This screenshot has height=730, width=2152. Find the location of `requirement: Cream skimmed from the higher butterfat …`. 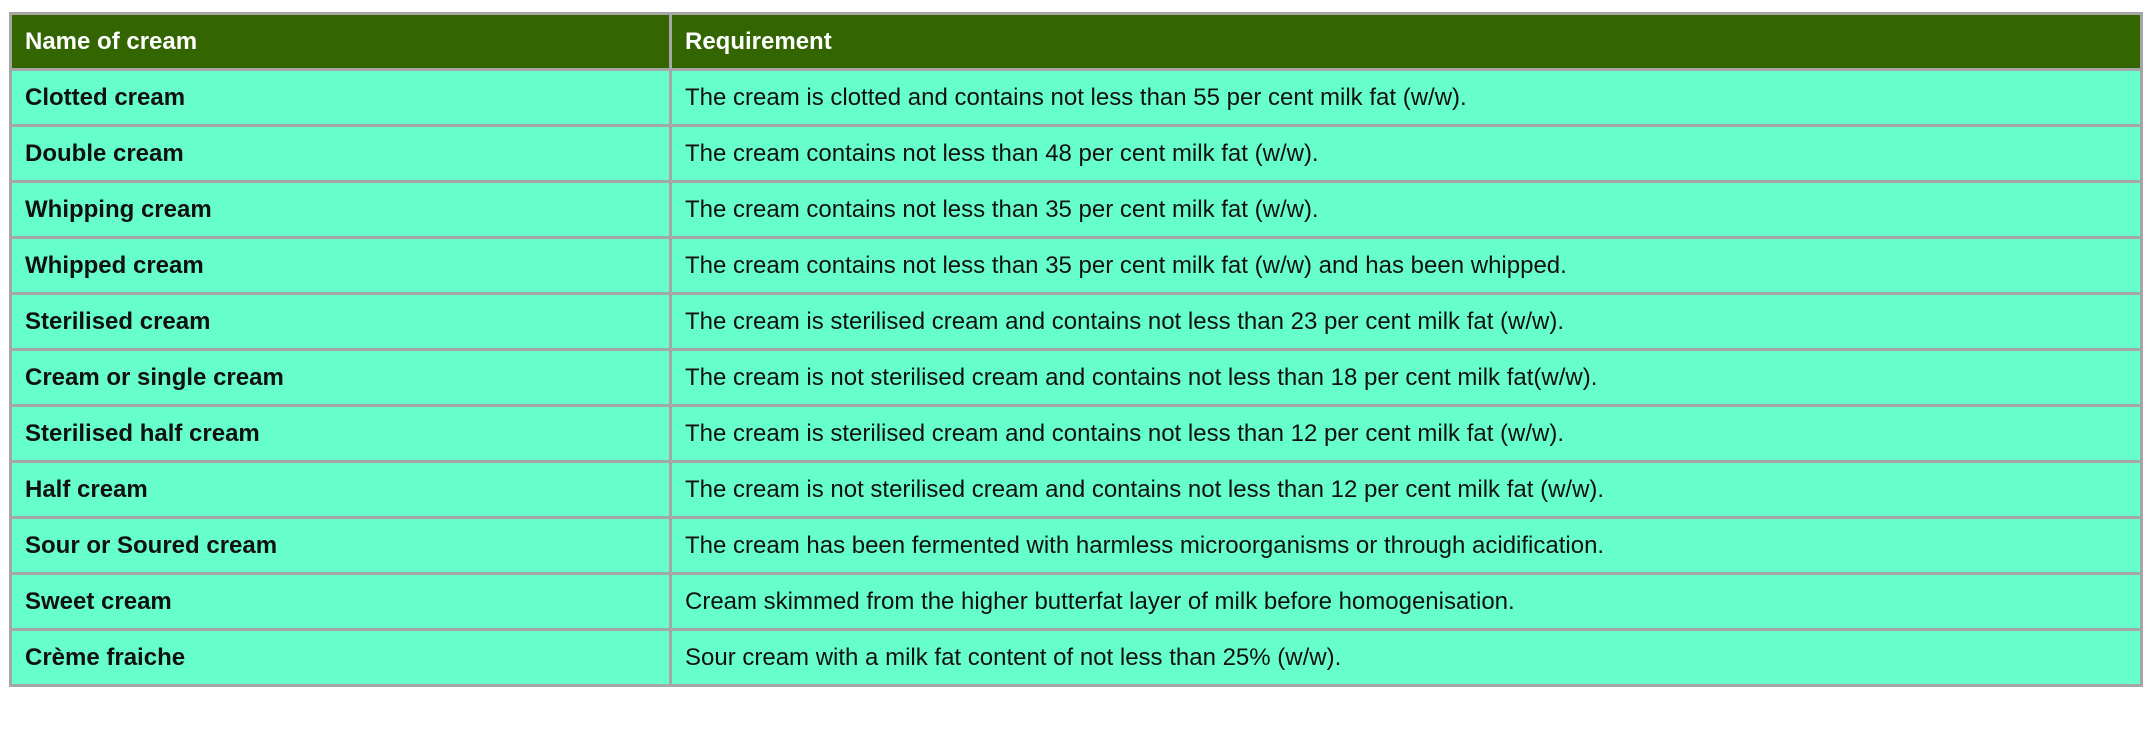

requirement: Cream skimmed from the higher butterfat … is located at coordinates (1406, 601).